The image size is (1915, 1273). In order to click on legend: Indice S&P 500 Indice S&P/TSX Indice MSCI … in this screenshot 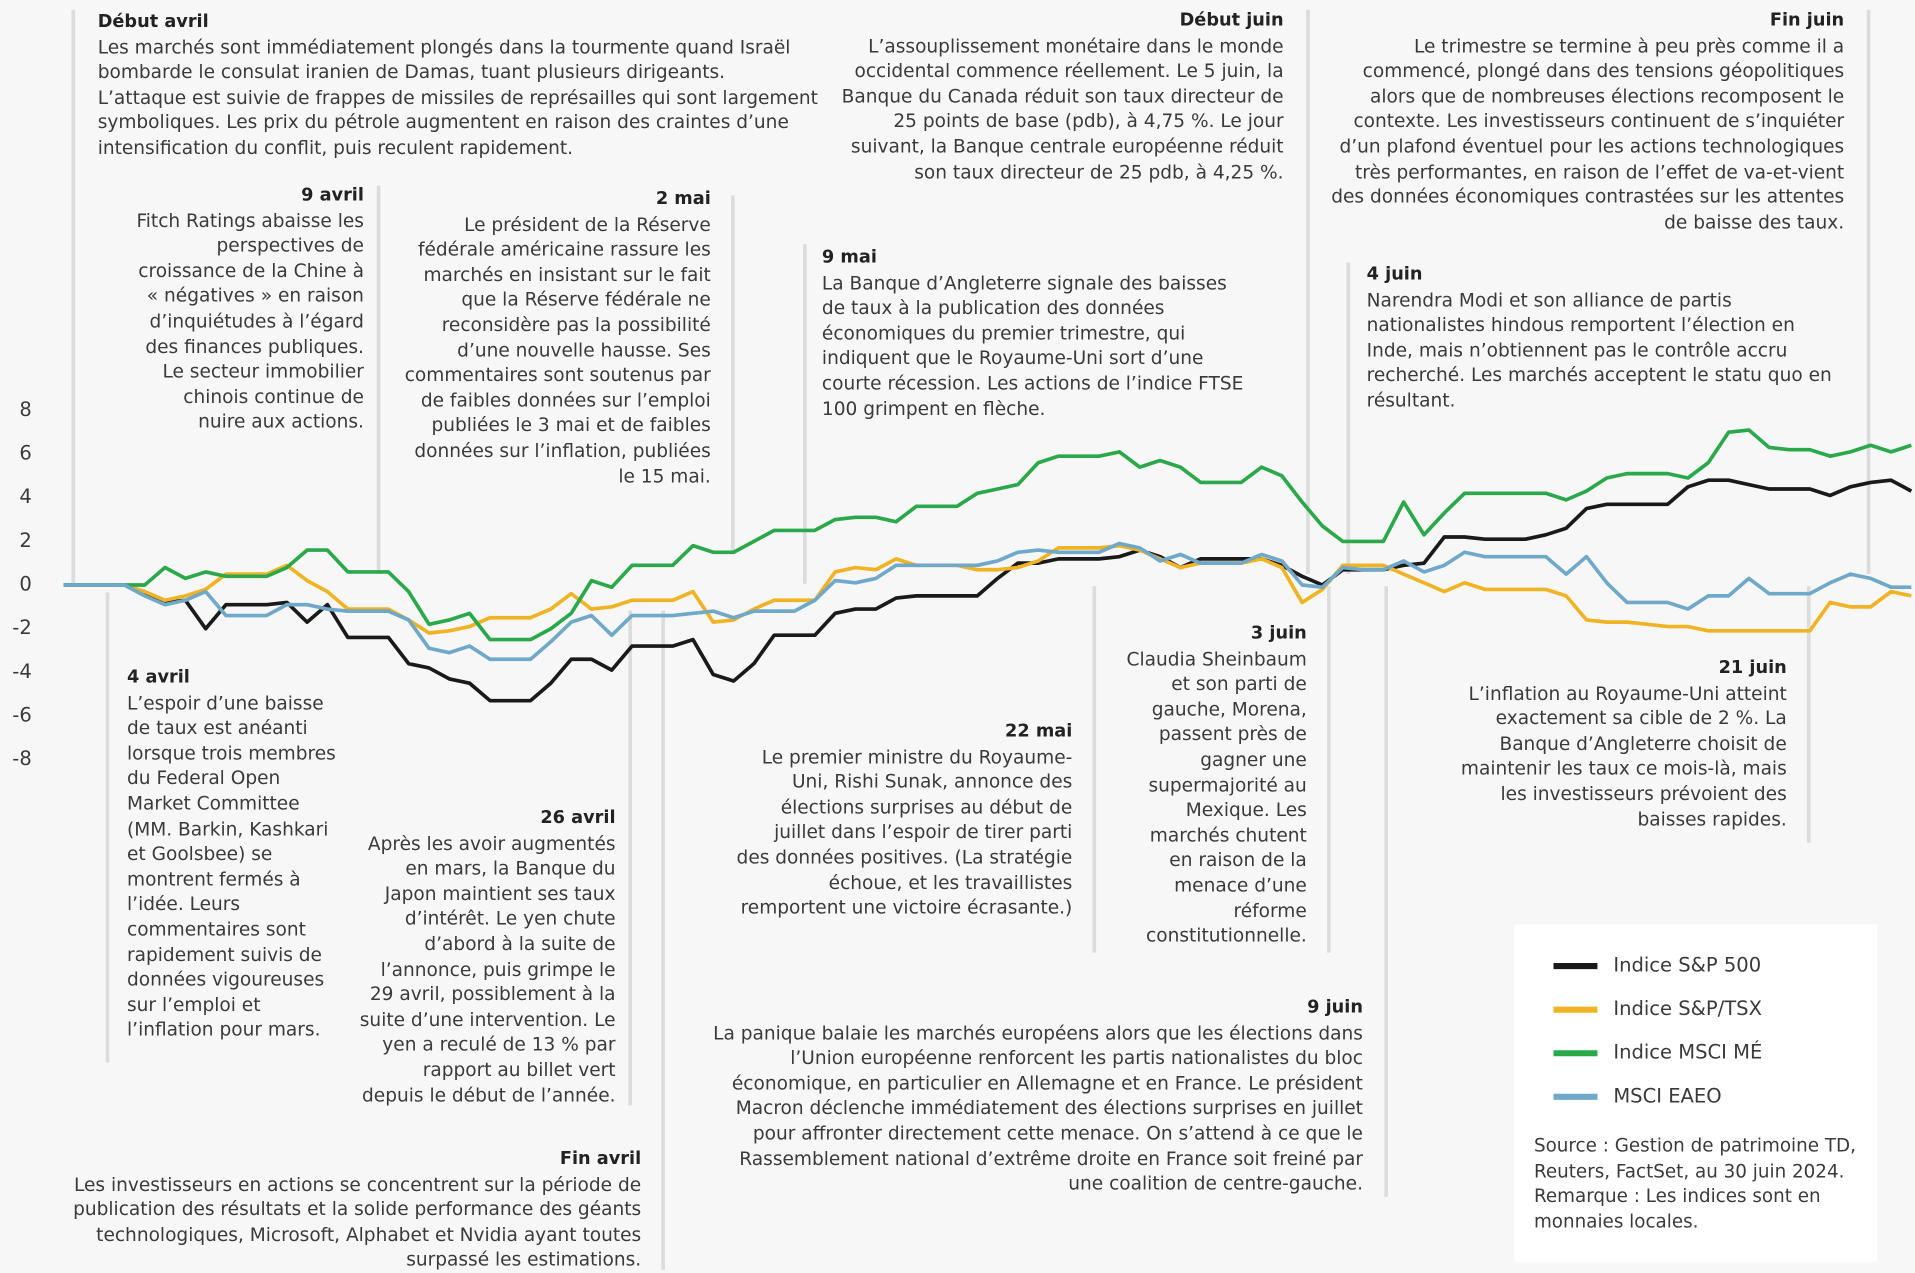, I will do `click(1657, 1030)`.